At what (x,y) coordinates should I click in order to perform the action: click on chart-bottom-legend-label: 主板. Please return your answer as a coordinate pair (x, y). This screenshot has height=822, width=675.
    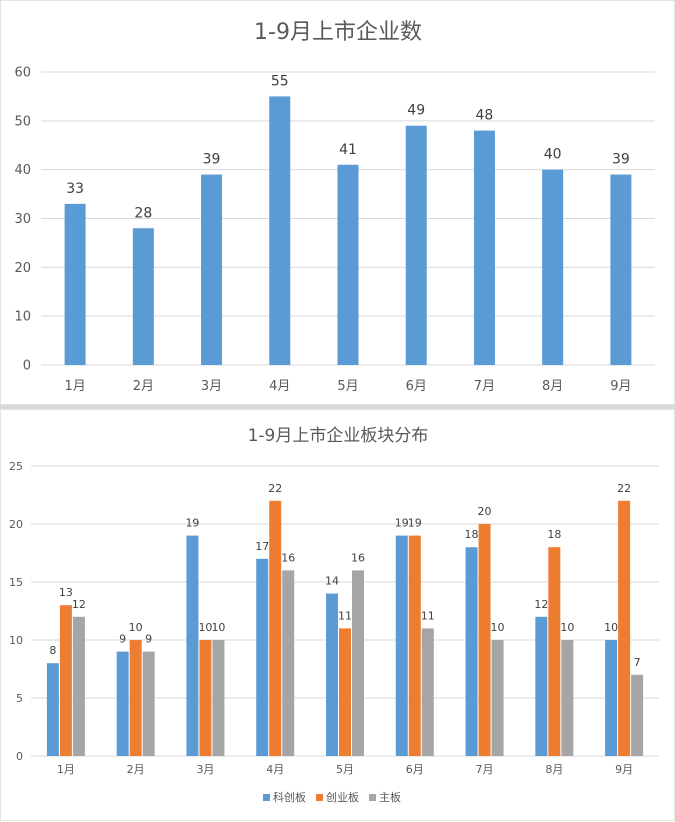
    Looking at the image, I should click on (390, 797).